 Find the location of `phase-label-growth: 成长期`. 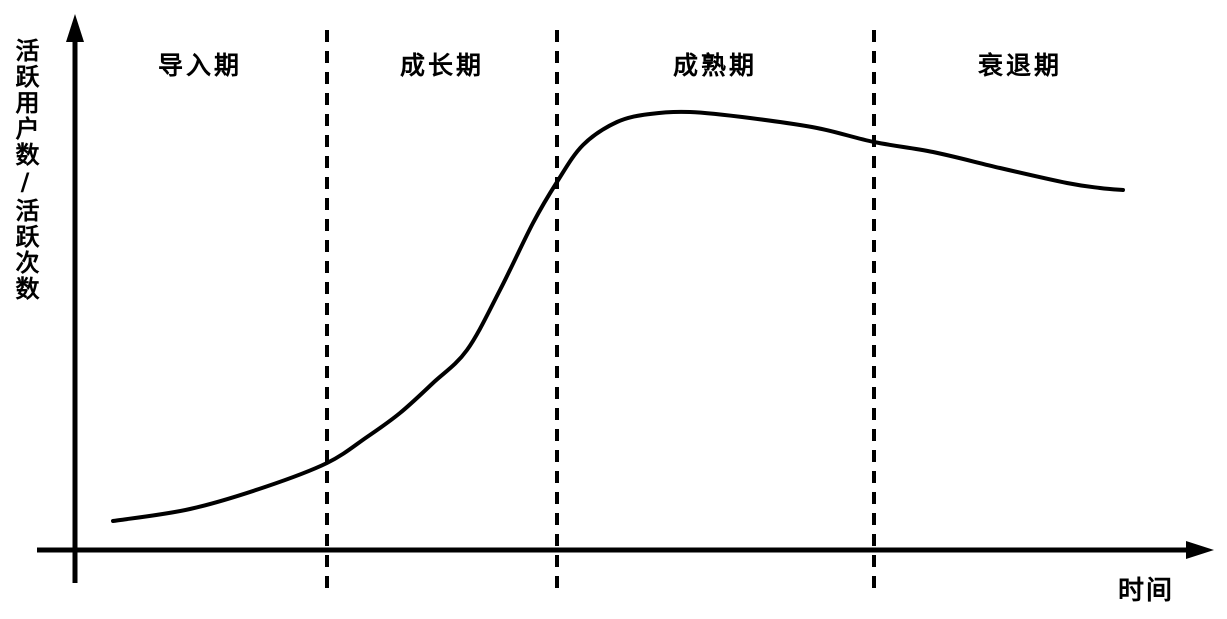

phase-label-growth: 成长期 is located at coordinates (442, 65).